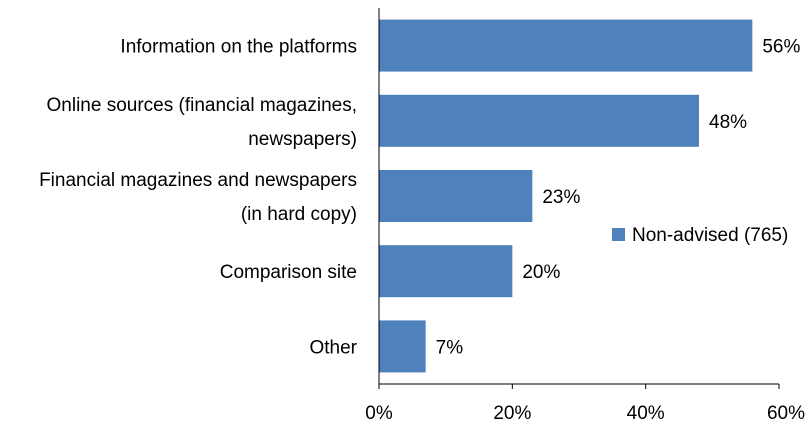 This screenshot has width=809, height=426. What do you see at coordinates (786, 413) in the screenshot?
I see `x-tick-label-3: 60%` at bounding box center [786, 413].